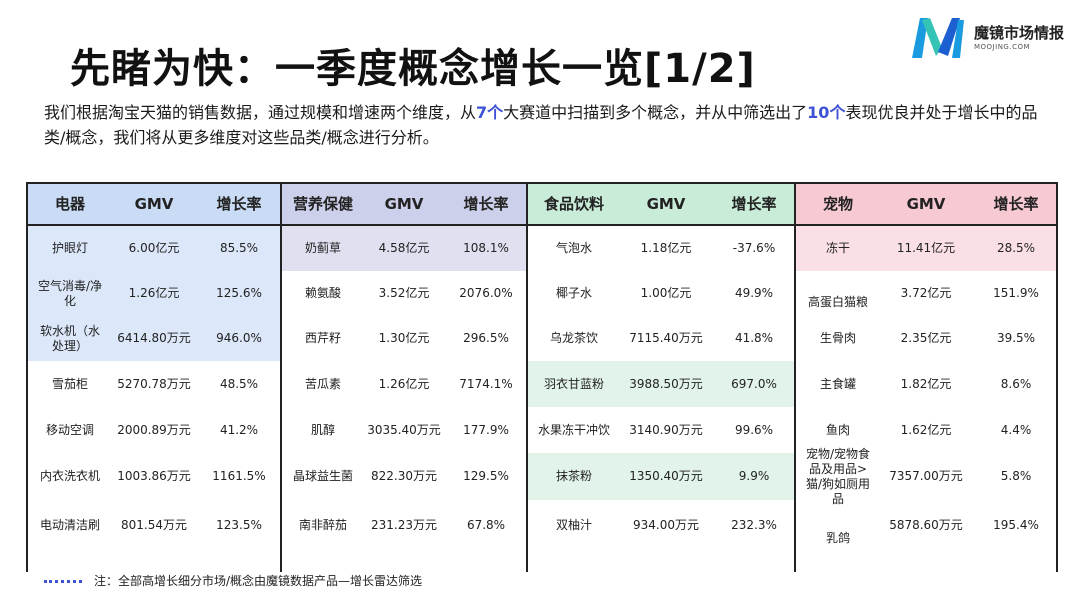 This screenshot has height=608, width=1080. Describe the element at coordinates (754, 338) in the screenshot. I see `cell-growth: 41.8%` at that location.